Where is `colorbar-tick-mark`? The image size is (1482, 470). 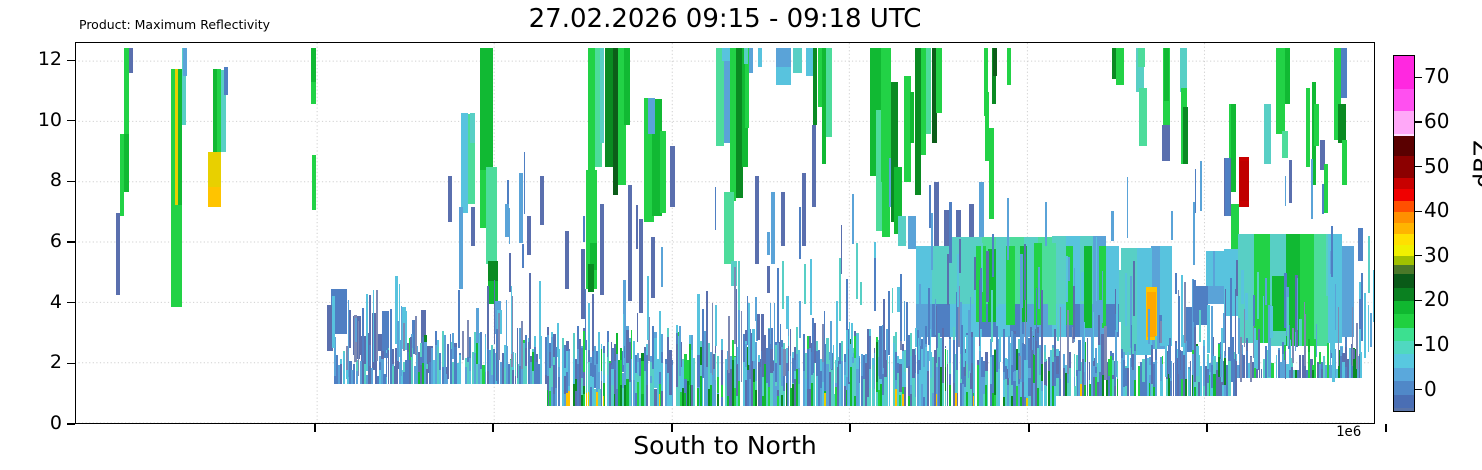 colorbar-tick-mark is located at coordinates (1418, 300).